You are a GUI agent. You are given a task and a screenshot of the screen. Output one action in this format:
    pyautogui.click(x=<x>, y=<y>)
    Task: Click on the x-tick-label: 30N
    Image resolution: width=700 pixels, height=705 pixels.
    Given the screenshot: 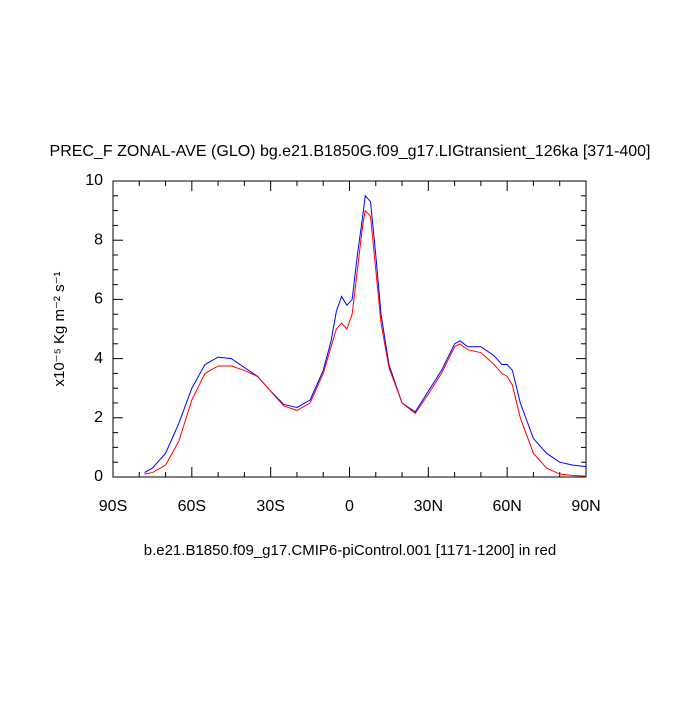 What is the action you would take?
    pyautogui.click(x=428, y=506)
    